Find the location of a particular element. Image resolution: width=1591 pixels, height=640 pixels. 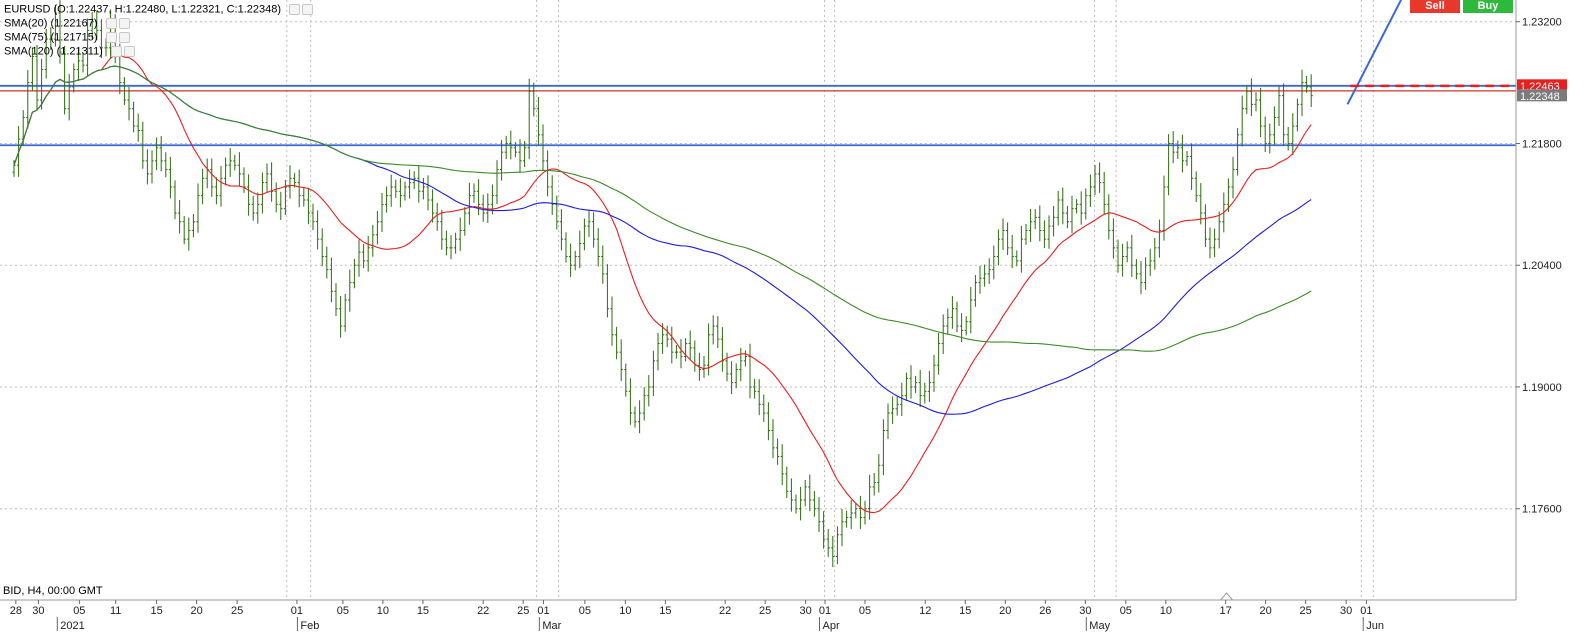

horizontal-levels is located at coordinates (758, 115).